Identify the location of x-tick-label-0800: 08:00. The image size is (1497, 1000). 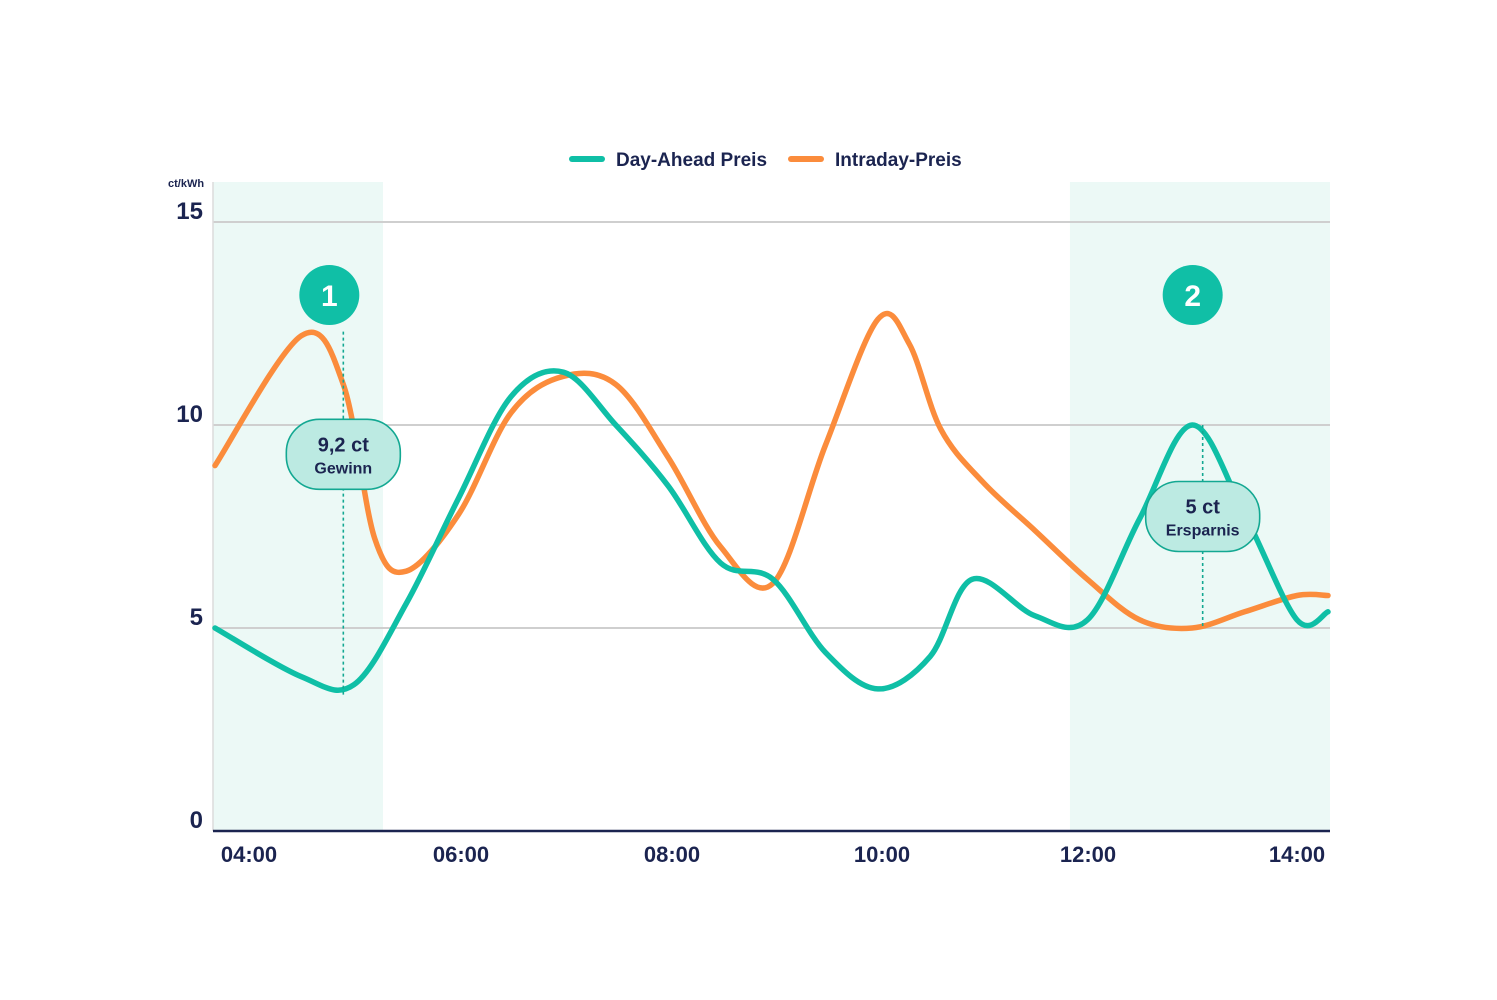
(672, 854).